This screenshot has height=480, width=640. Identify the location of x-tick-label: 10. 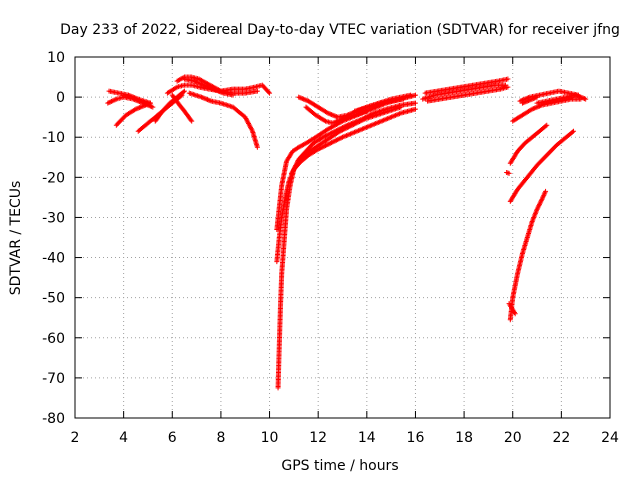
(270, 438).